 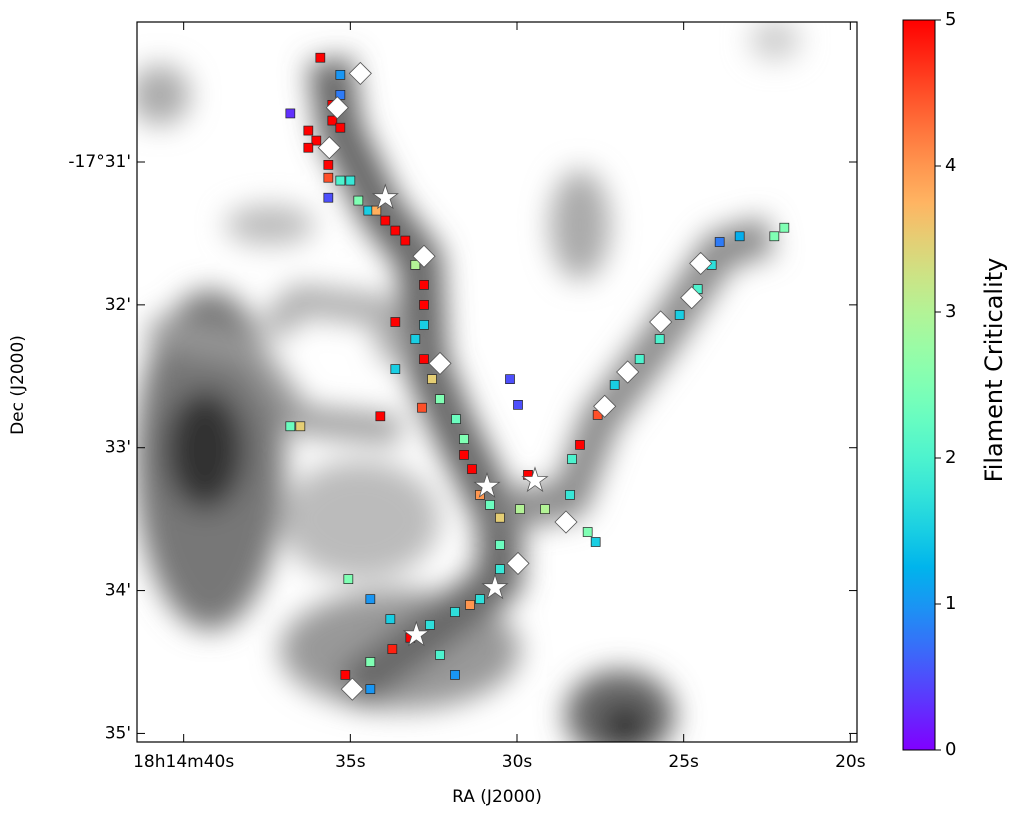 I want to click on x-tick-label: 18h14m40s, so click(x=183, y=762).